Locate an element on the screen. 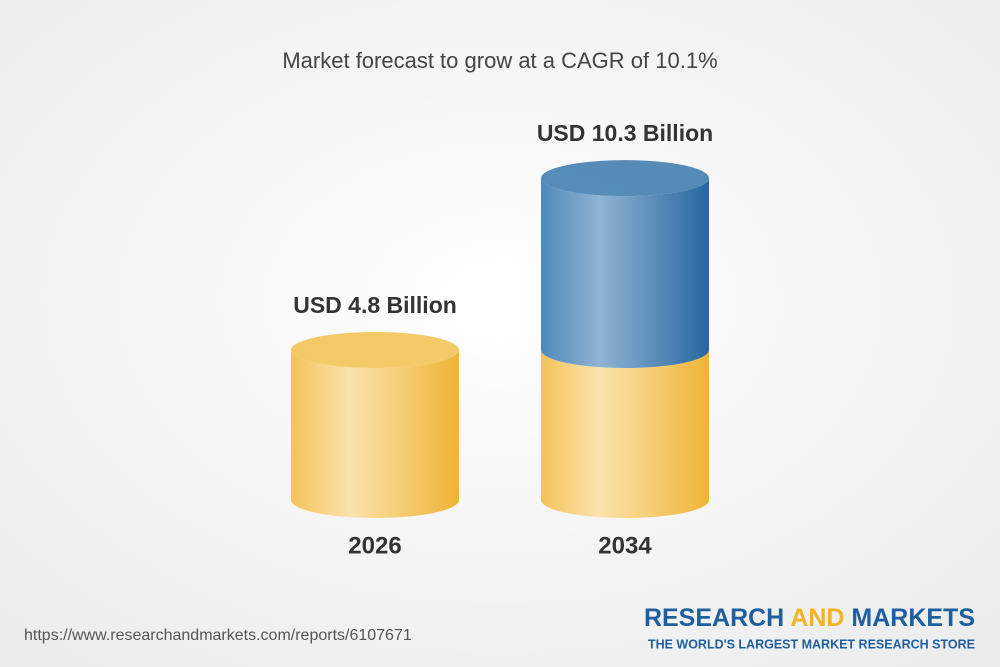 This screenshot has height=667, width=1000. cylinder-body is located at coordinates (375, 434).